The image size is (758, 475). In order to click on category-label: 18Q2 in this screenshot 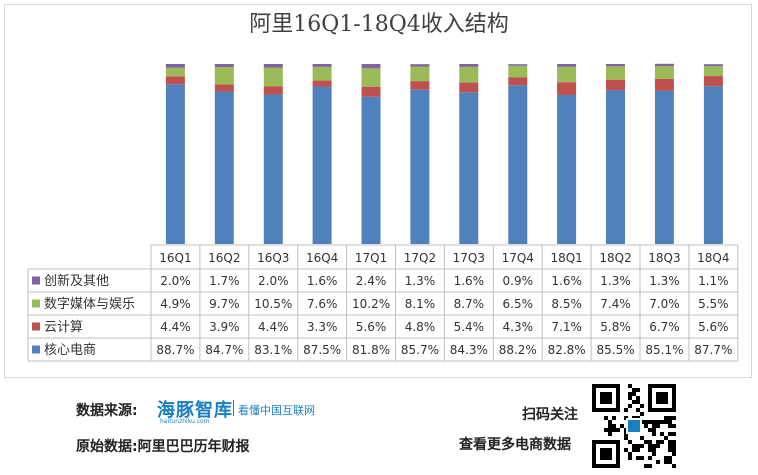, I will do `click(615, 258)`.